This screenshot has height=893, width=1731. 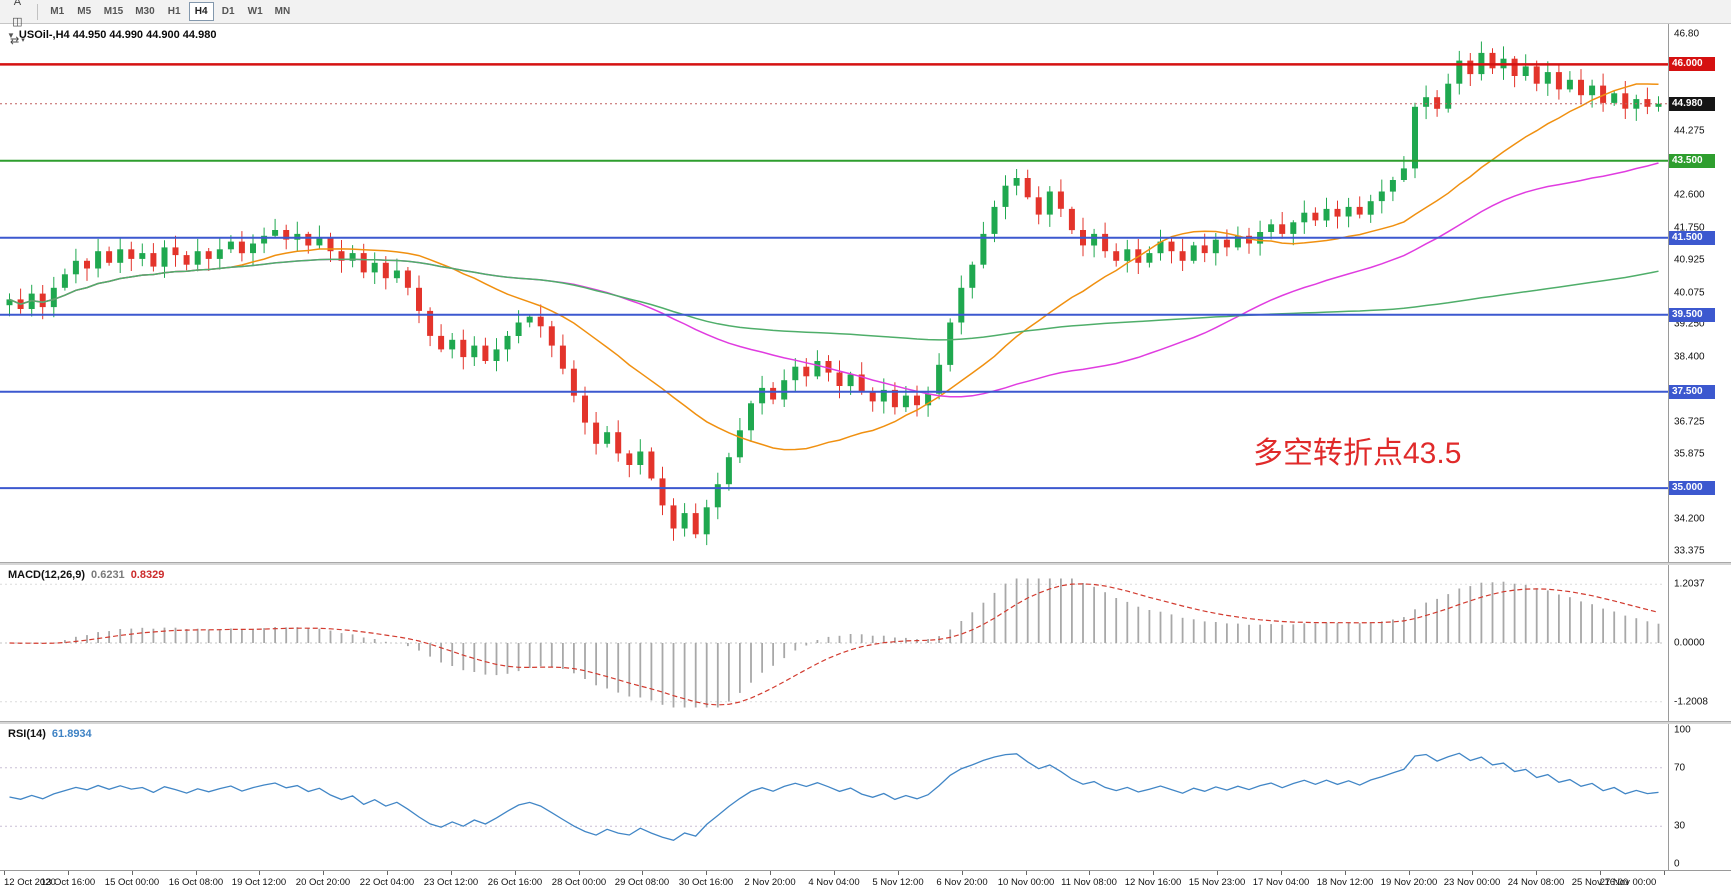 What do you see at coordinates (1680, 826) in the screenshot?
I see `rsi-axis-label: 30` at bounding box center [1680, 826].